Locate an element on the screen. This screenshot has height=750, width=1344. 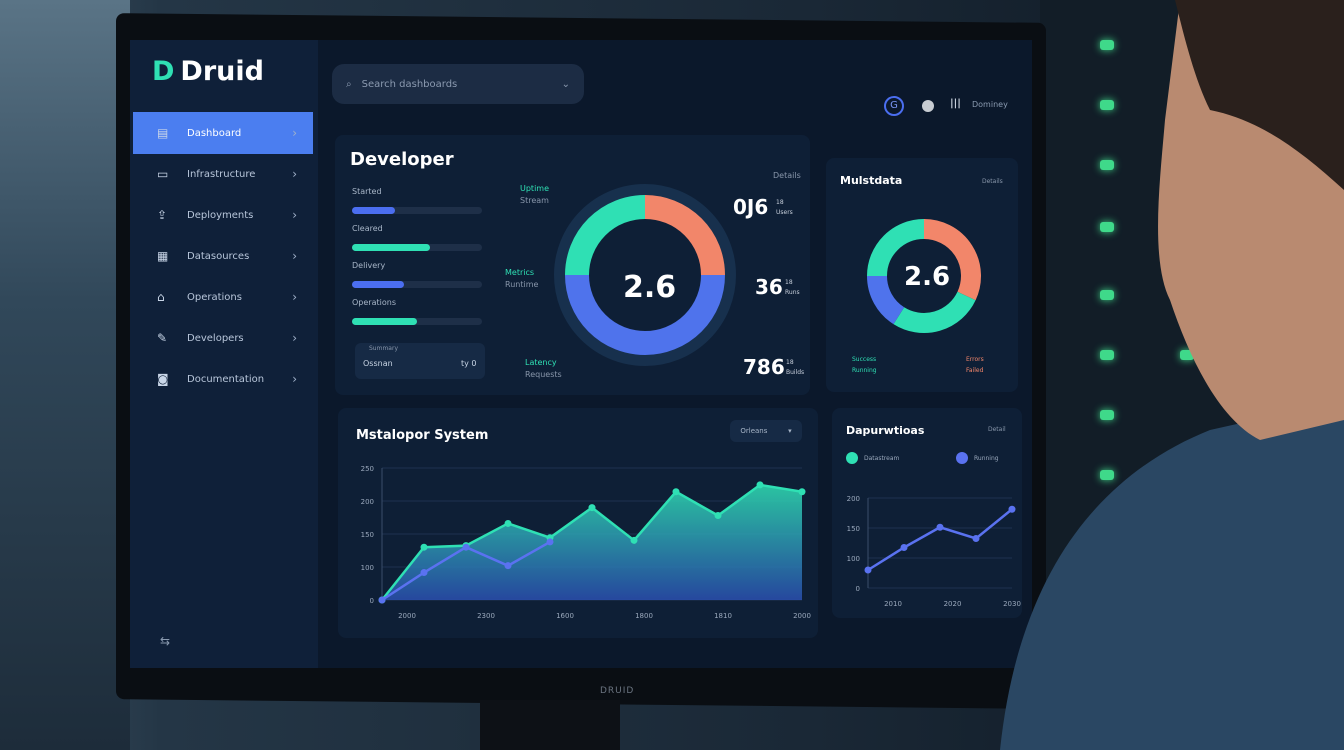
x-tick-label: 2000 is located at coordinates (407, 616).